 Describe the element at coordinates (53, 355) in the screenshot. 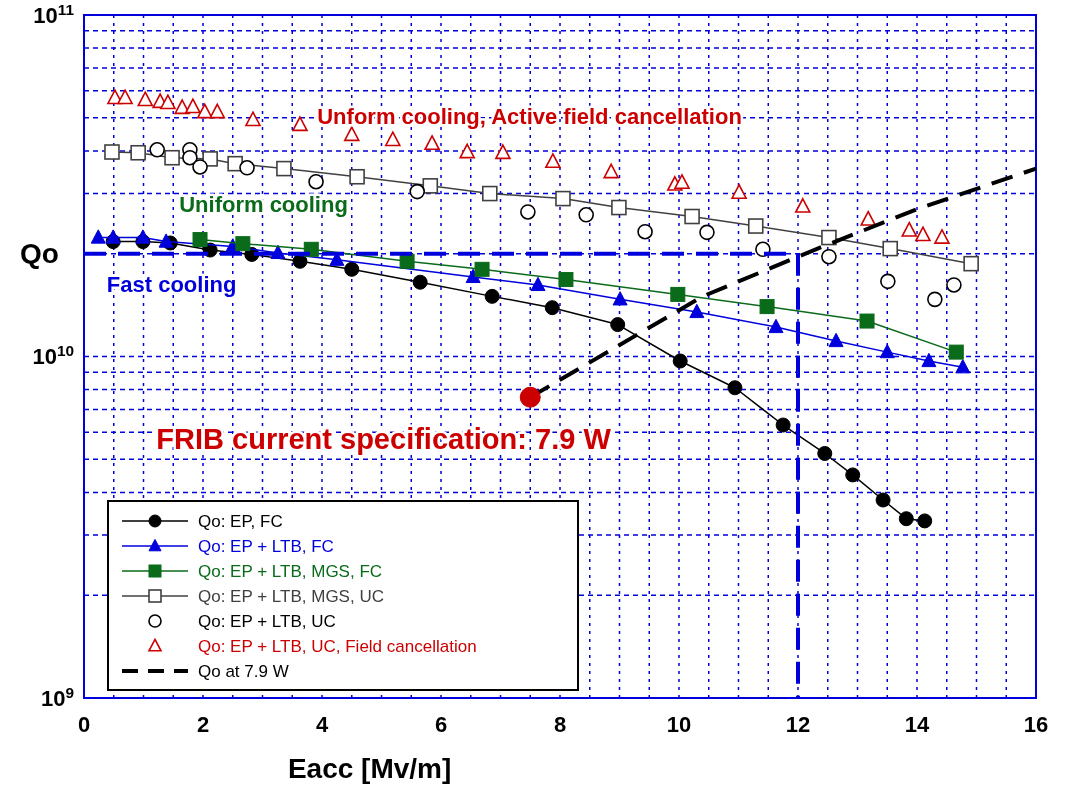

I see `y-tick-label: 10$^{10}$` at that location.